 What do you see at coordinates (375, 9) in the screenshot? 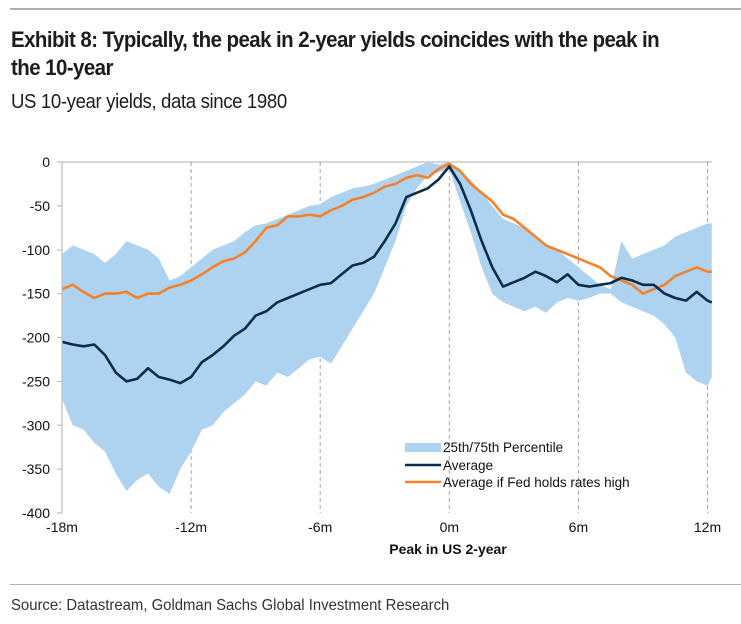
I see `top-rule` at bounding box center [375, 9].